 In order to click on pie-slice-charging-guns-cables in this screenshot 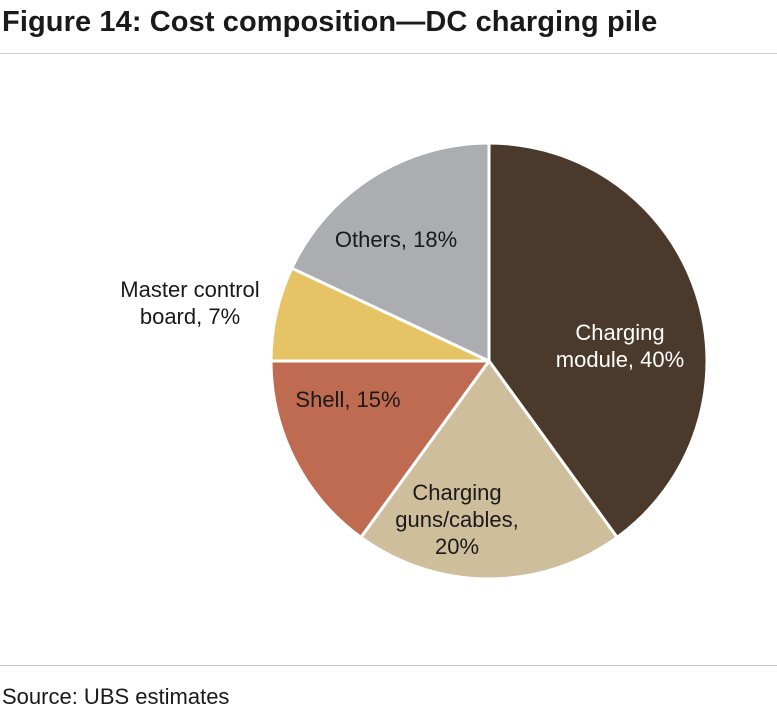, I will do `click(489, 470)`.